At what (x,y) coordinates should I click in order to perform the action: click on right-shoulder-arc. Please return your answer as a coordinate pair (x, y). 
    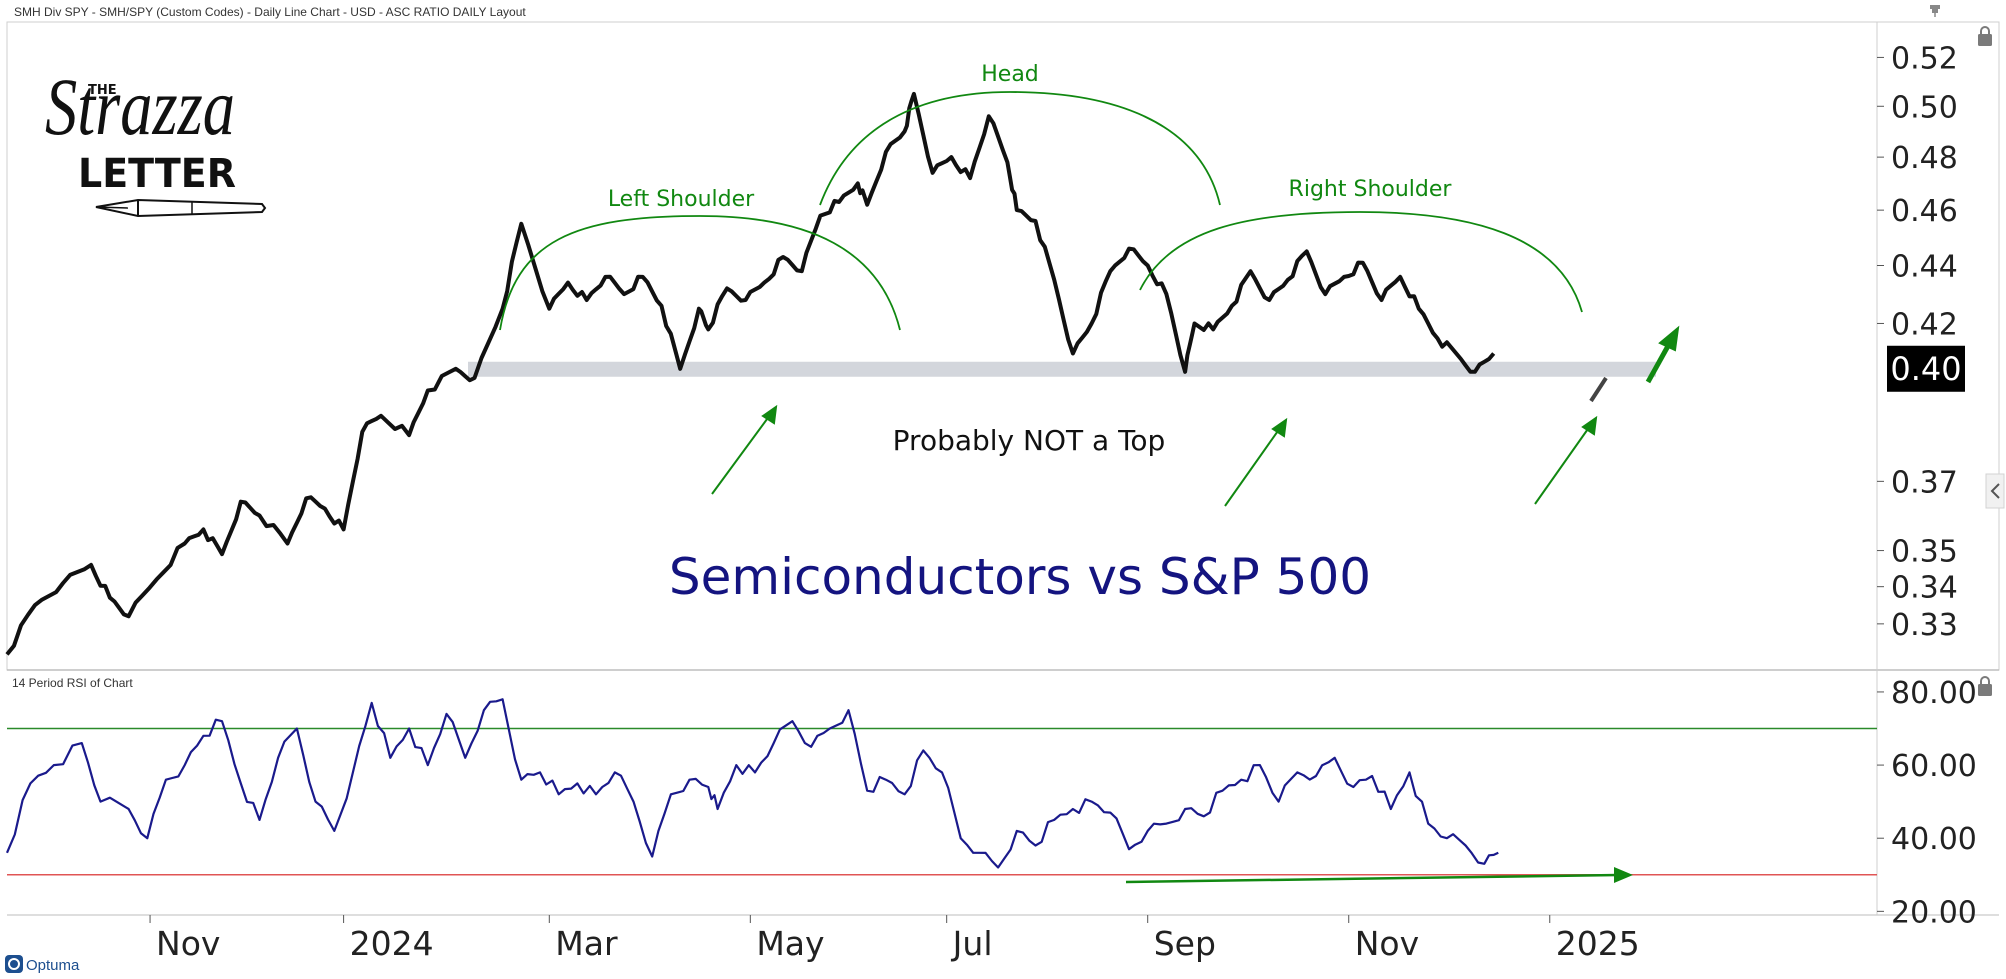
    Looking at the image, I should click on (1361, 262).